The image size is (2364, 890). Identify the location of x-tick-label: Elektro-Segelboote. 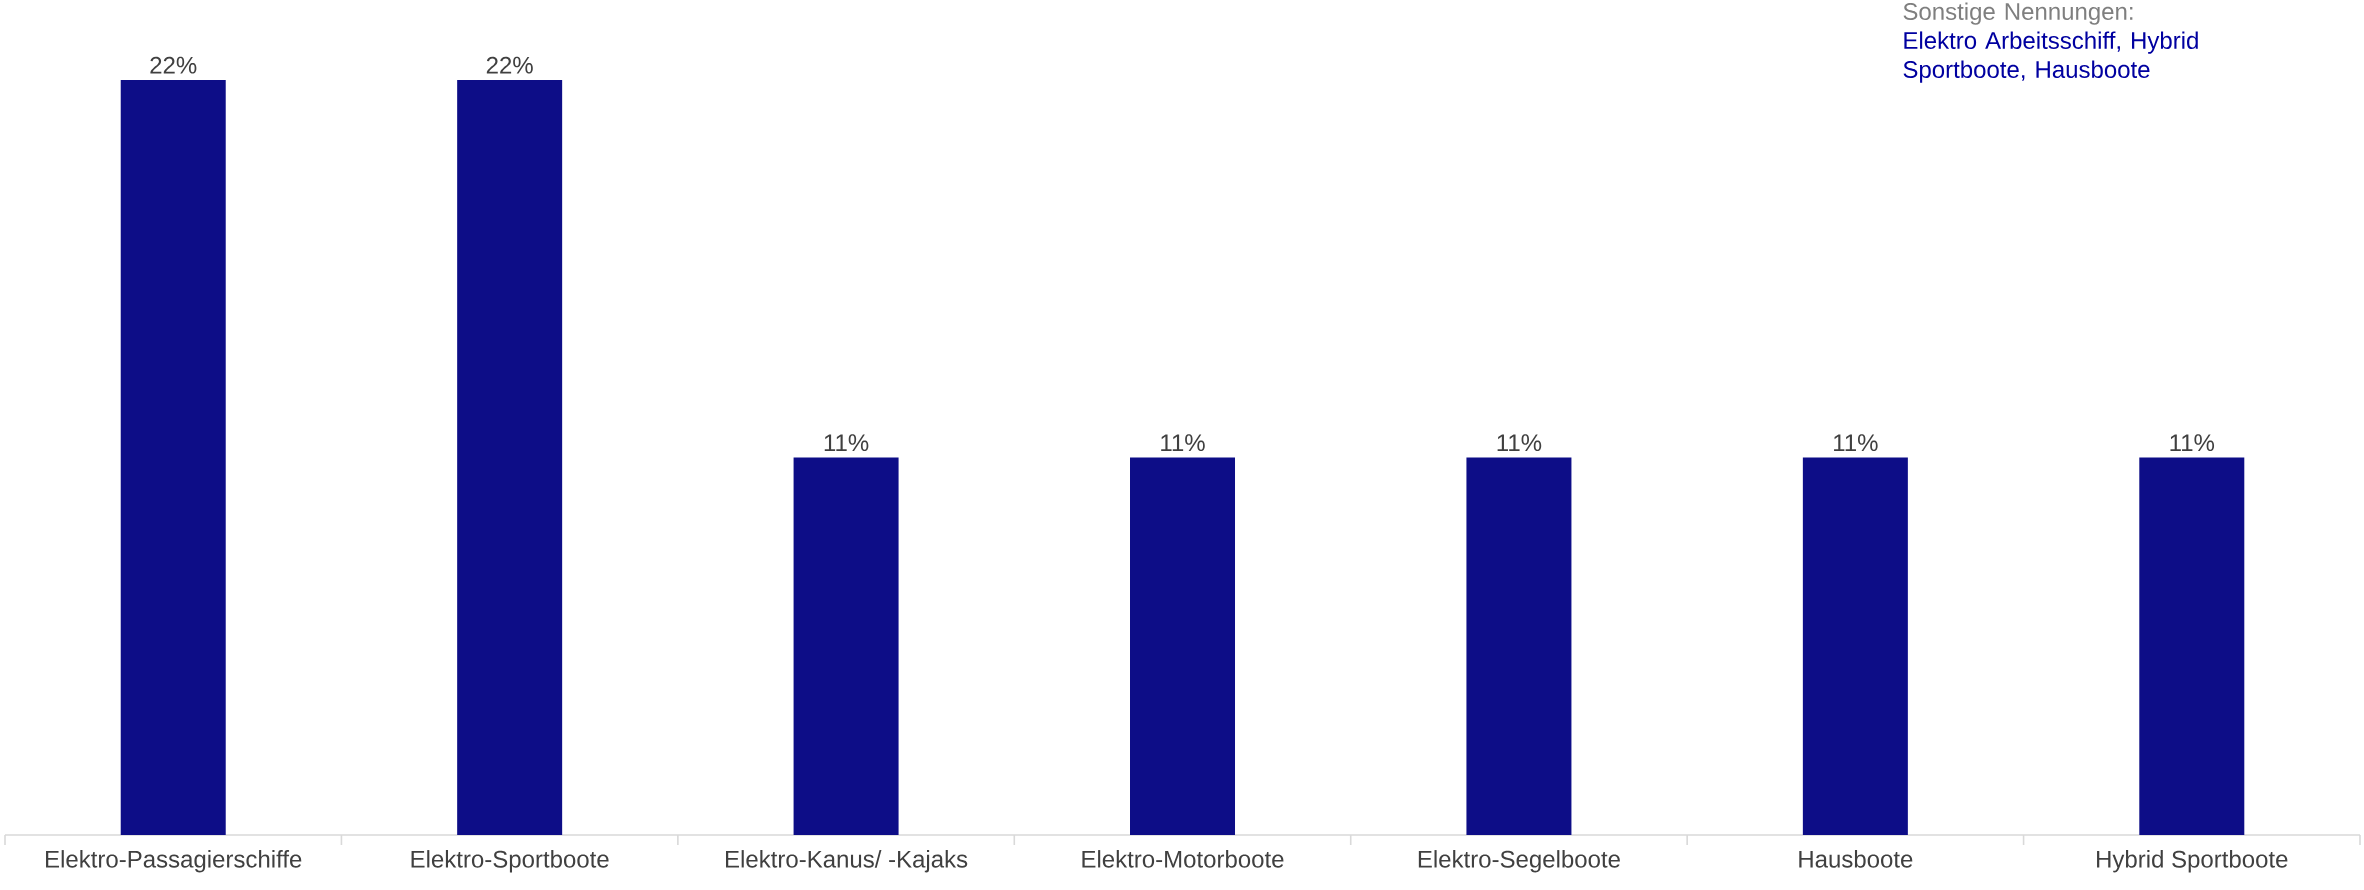
(1519, 861).